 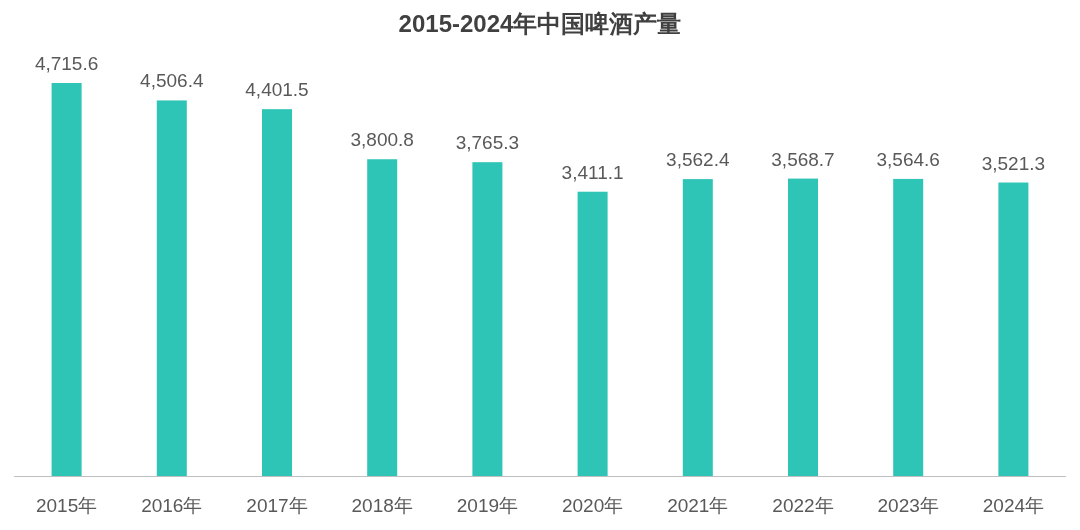 What do you see at coordinates (277, 90) in the screenshot?
I see `data-label: 4,401.5` at bounding box center [277, 90].